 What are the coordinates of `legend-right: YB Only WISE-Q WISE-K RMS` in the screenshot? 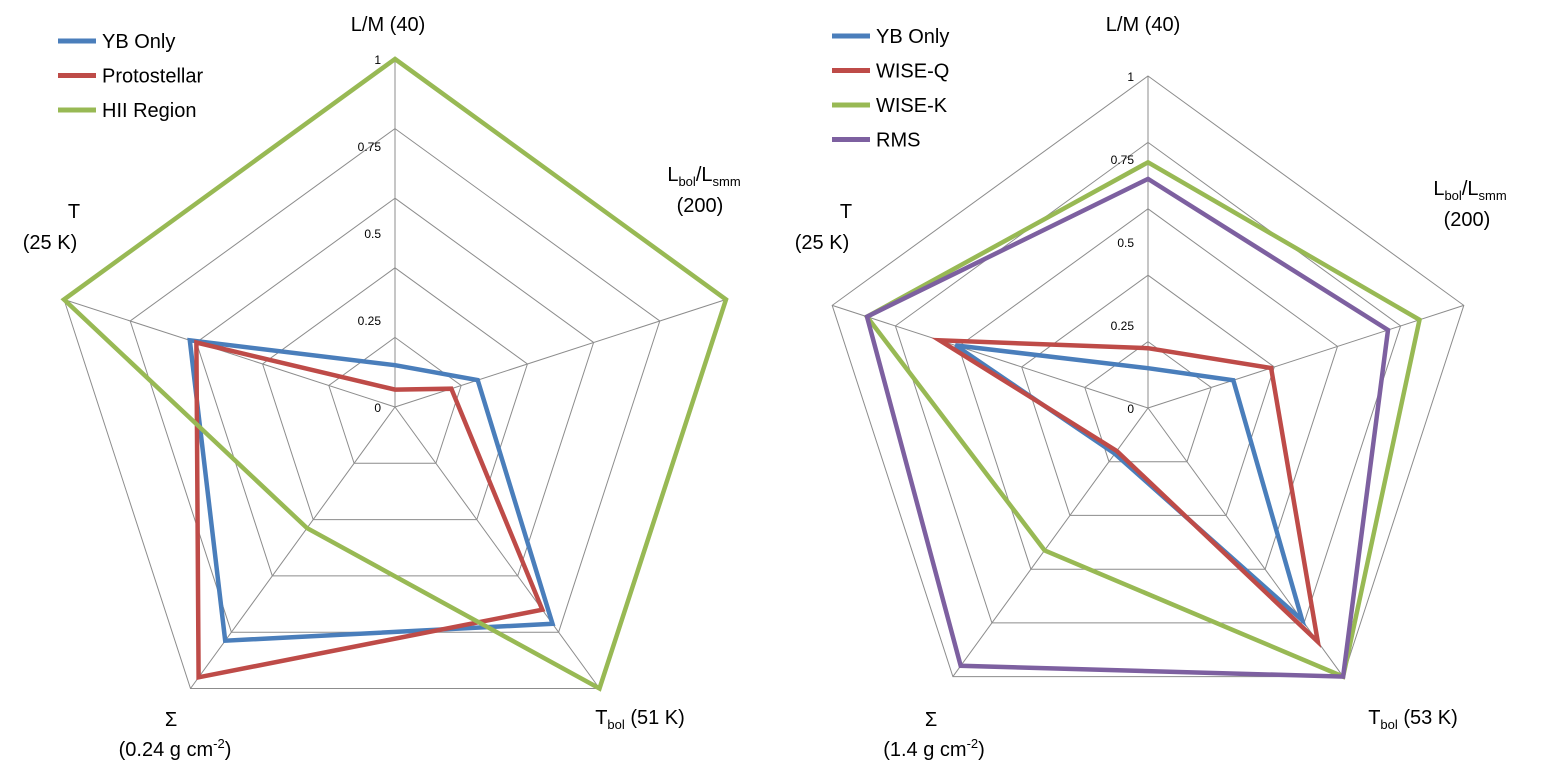 It's located at (890, 89).